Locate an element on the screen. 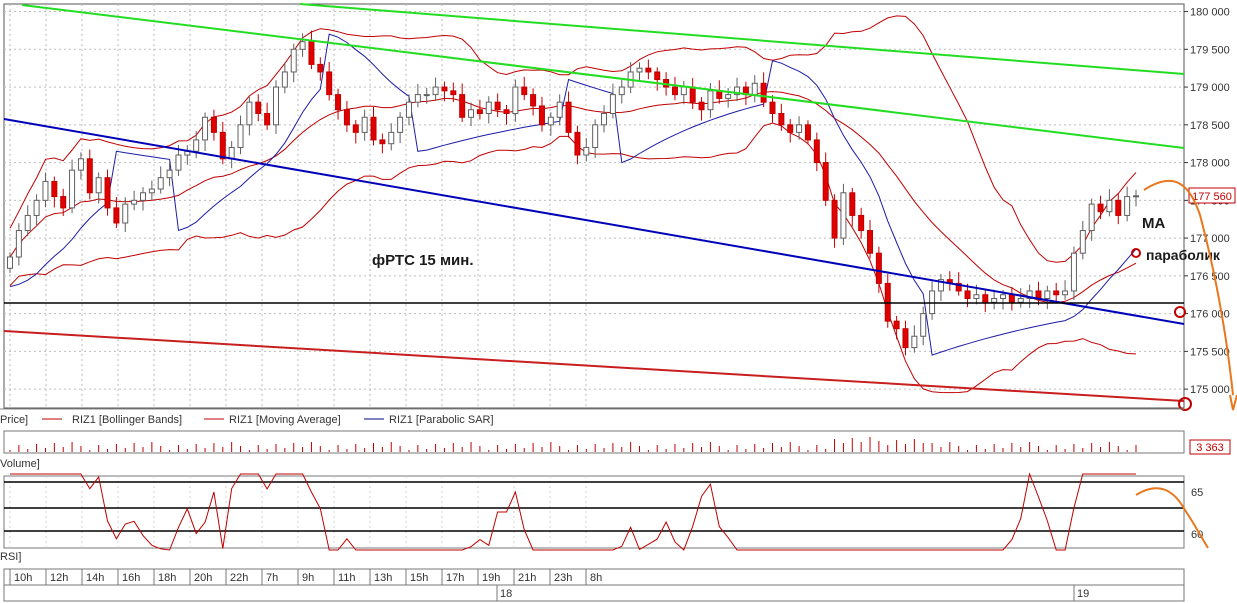 The width and height of the screenshot is (1237, 603). rsi-label: RSI] is located at coordinates (10, 557).